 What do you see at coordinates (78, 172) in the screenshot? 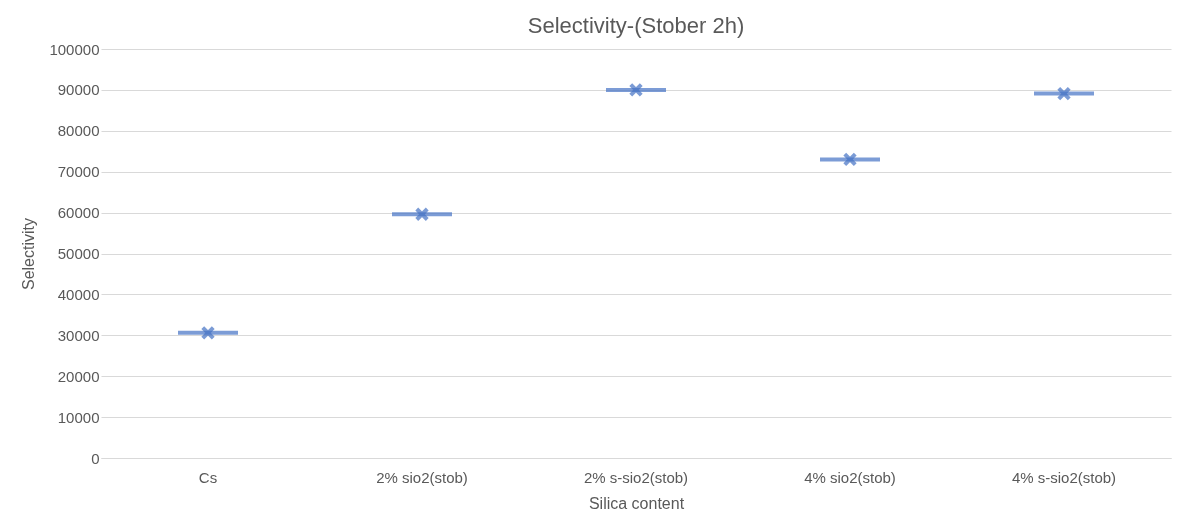
I see `y-tick-label: 70000` at bounding box center [78, 172].